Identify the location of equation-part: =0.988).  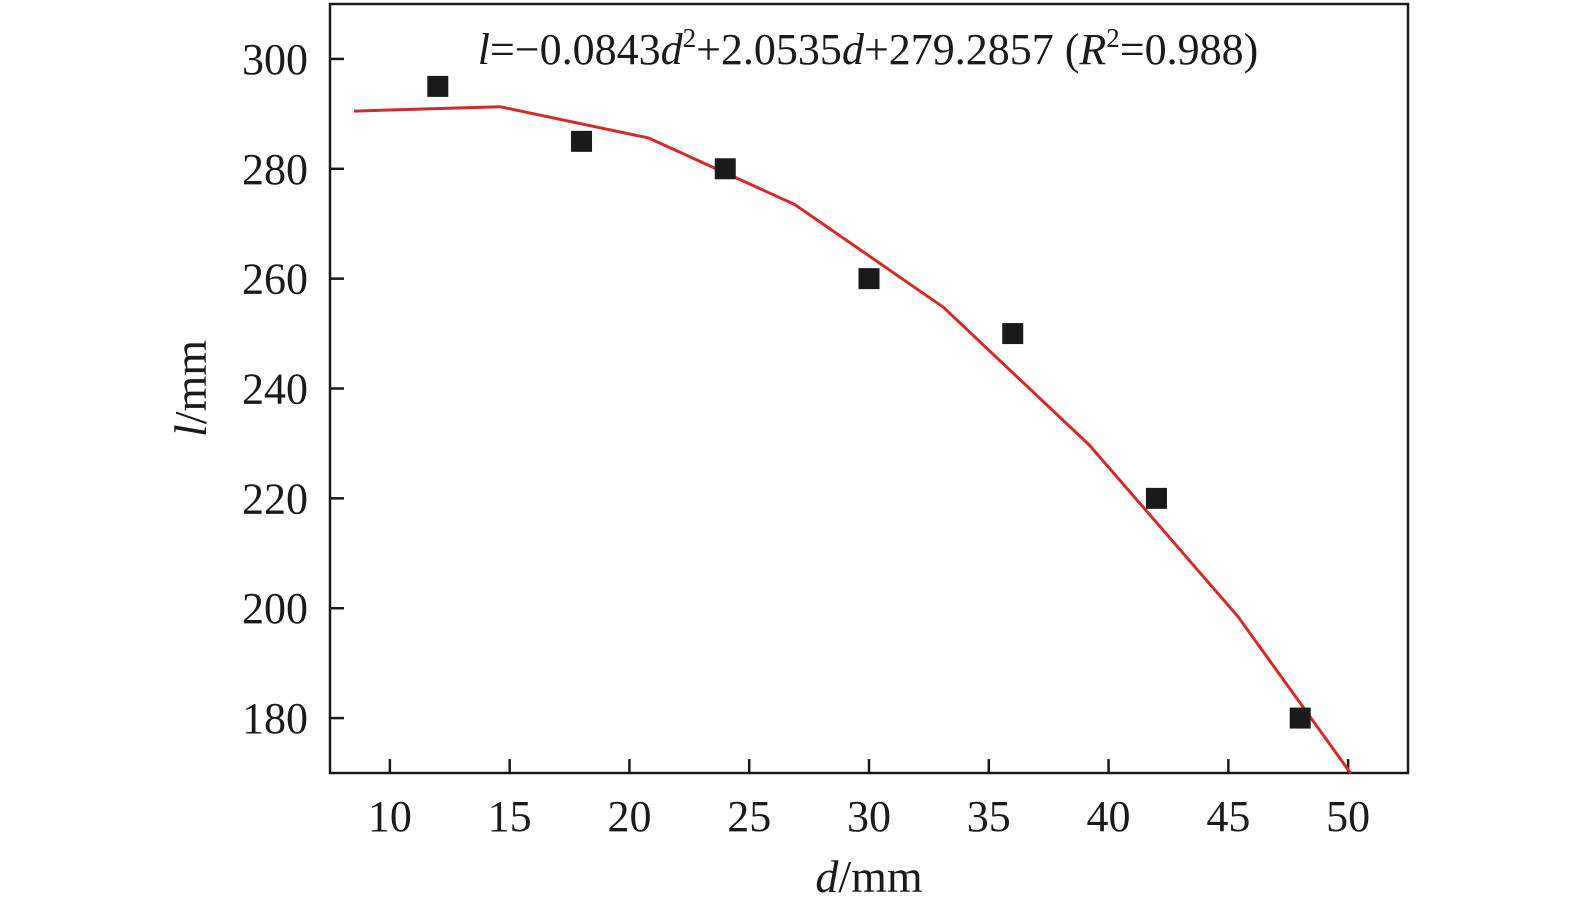
(1189, 49).